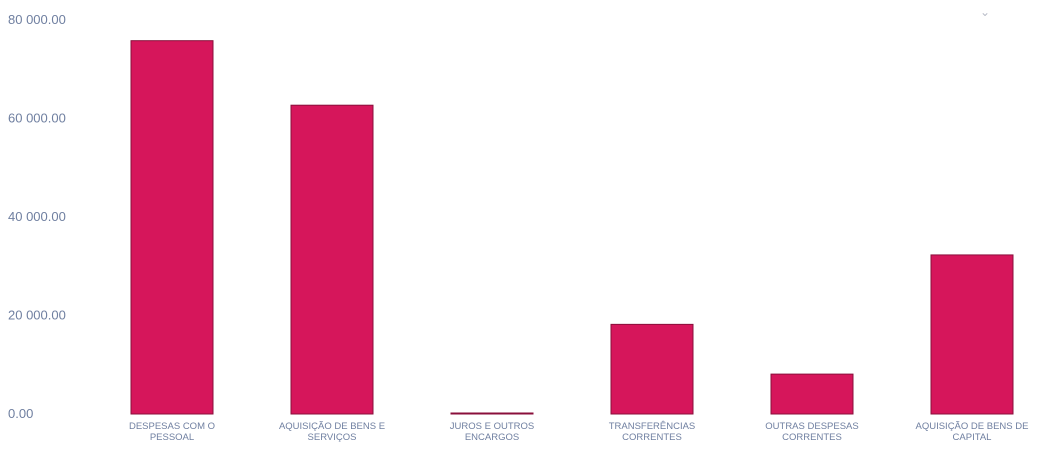 This screenshot has width=1062, height=453. What do you see at coordinates (332, 426) in the screenshot?
I see `x-tick-label: AQUISIÇÃO DE BENS E` at bounding box center [332, 426].